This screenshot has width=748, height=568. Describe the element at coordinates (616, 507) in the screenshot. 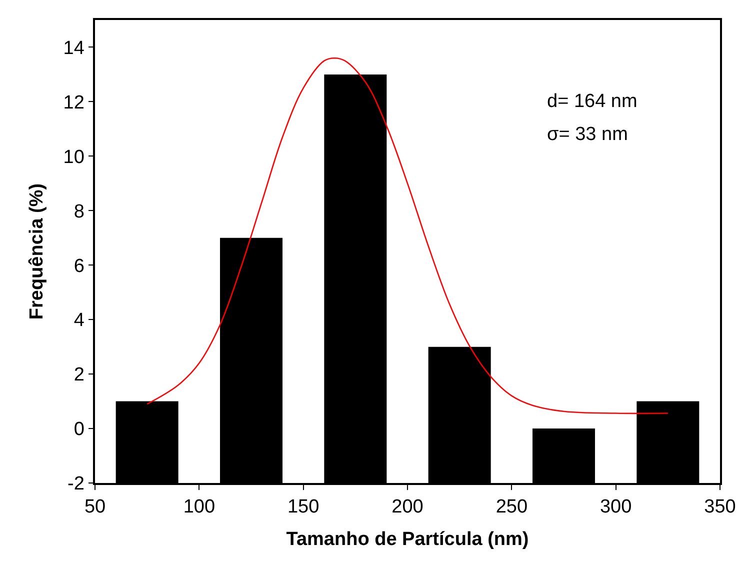

I see `x-tick-label: 300` at that location.